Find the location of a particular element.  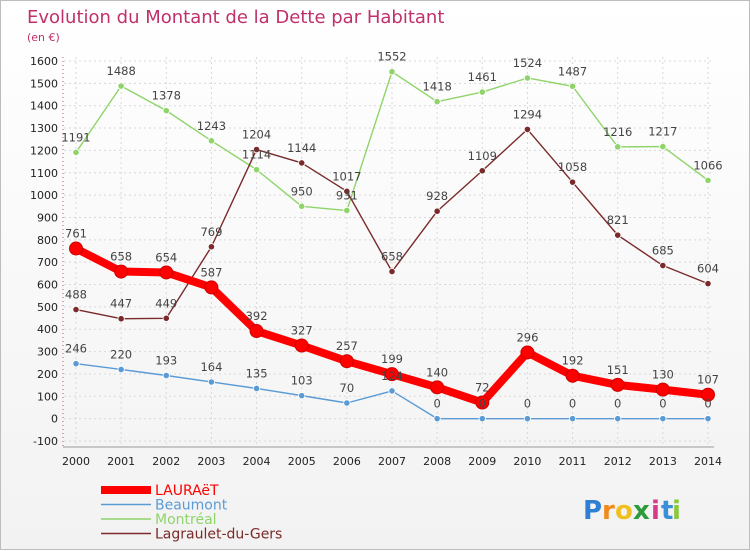

x-tick-label: 2011 is located at coordinates (573, 461).